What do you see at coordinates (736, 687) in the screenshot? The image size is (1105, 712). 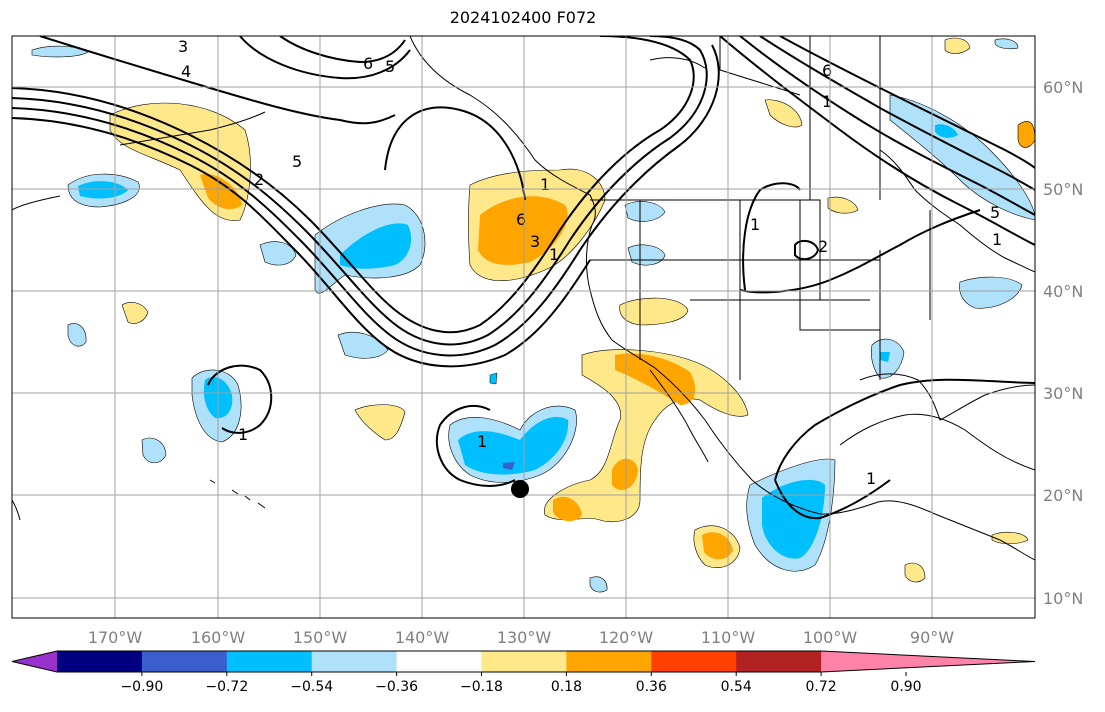 I see `colorbar-tick-label: 0.54` at bounding box center [736, 687].